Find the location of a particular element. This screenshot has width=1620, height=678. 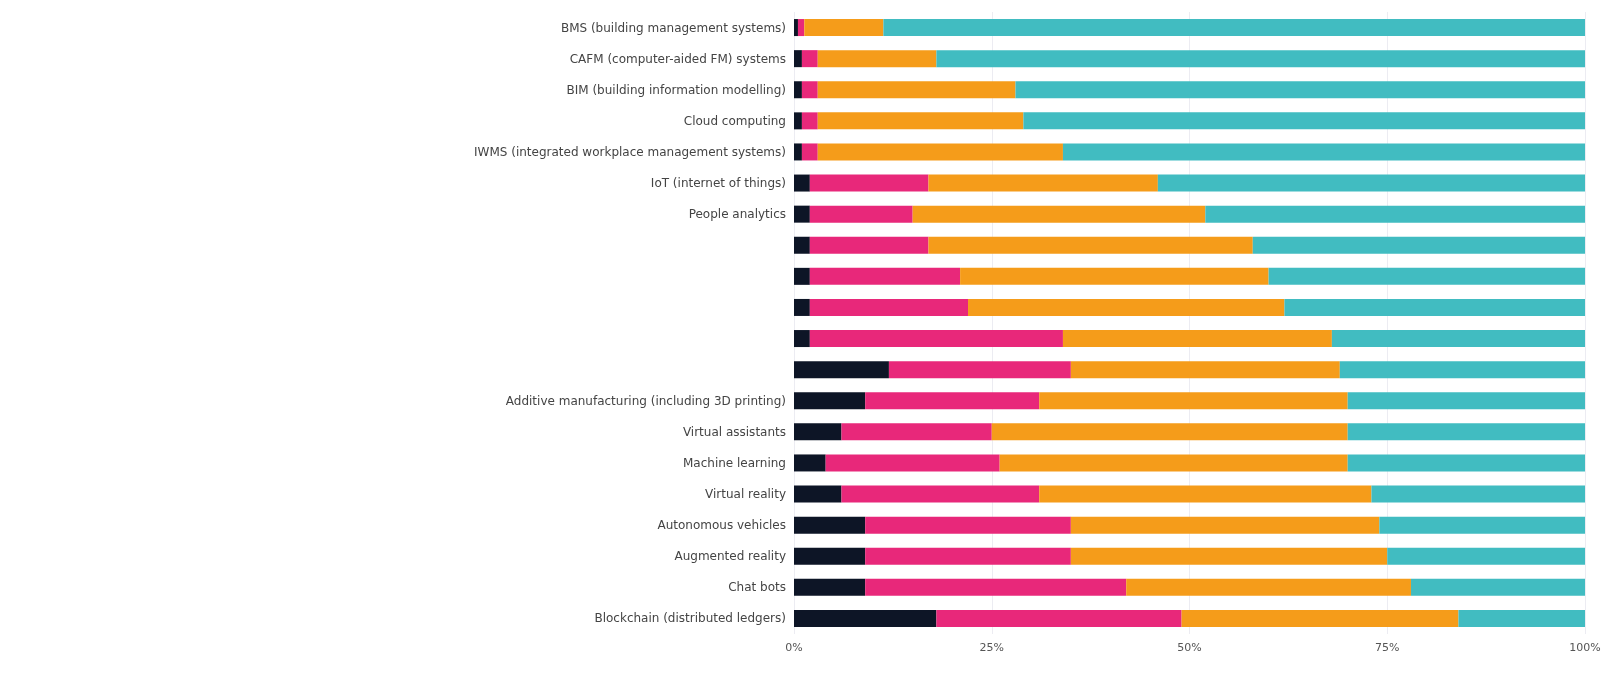

x-tick-label: 100% is located at coordinates (1585, 647).